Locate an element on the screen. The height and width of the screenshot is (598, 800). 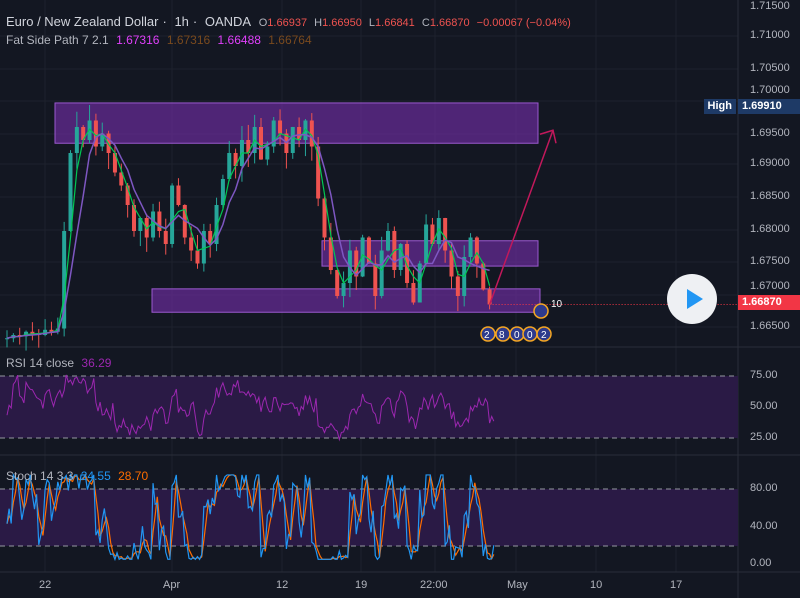
change-value: −0.00067 (−0.04%) is located at coordinates (523, 23).